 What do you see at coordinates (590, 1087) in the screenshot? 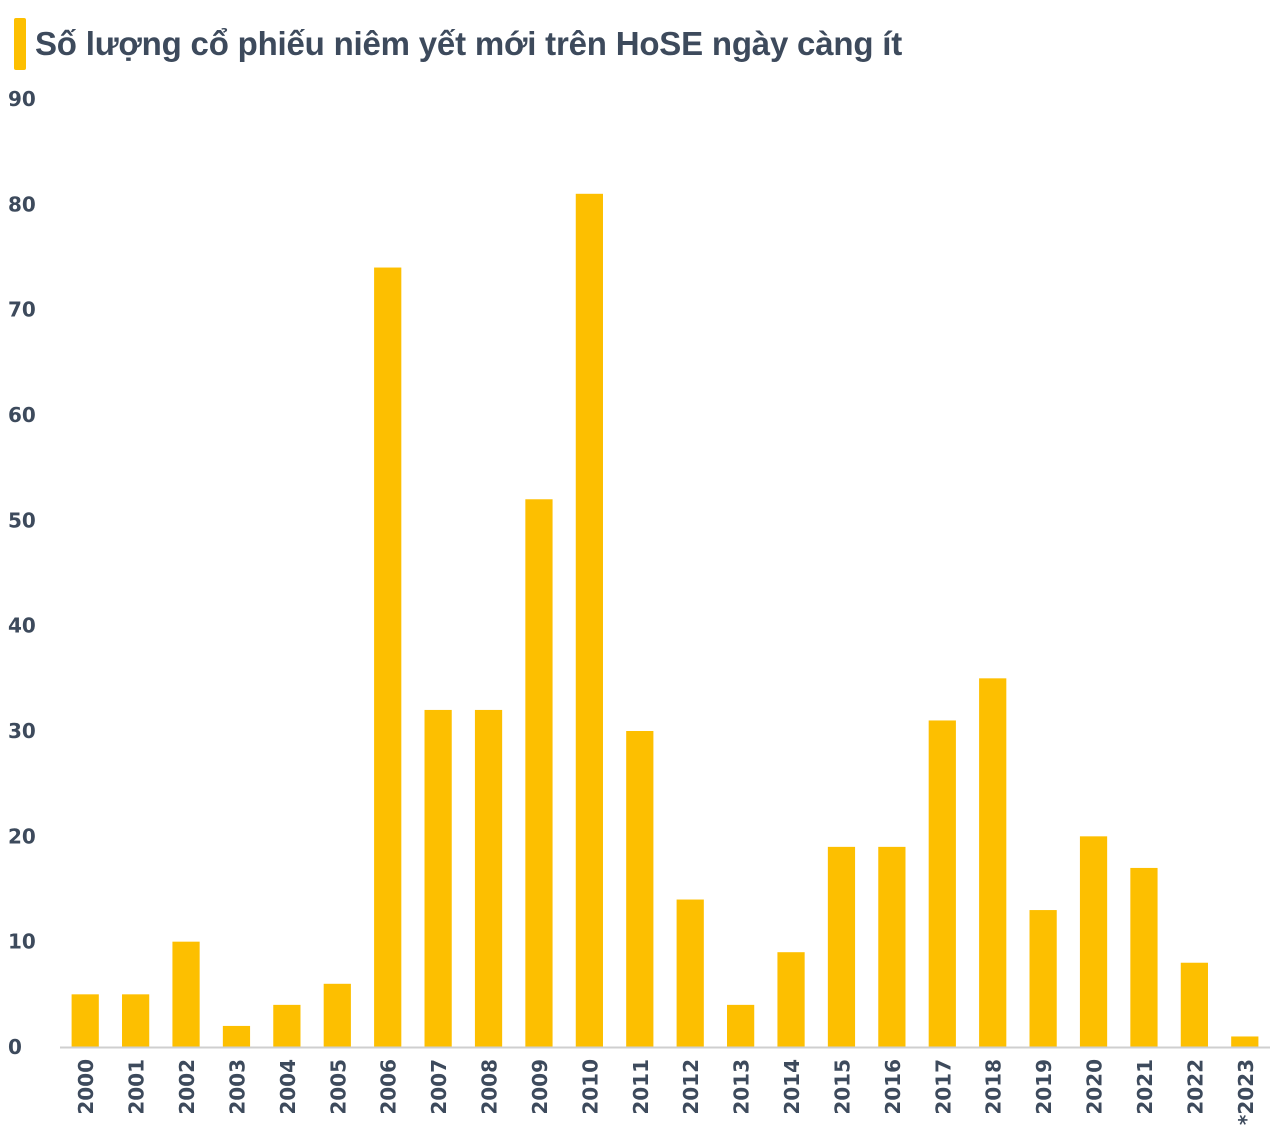
I see `x-tick-label: 2010` at bounding box center [590, 1087].